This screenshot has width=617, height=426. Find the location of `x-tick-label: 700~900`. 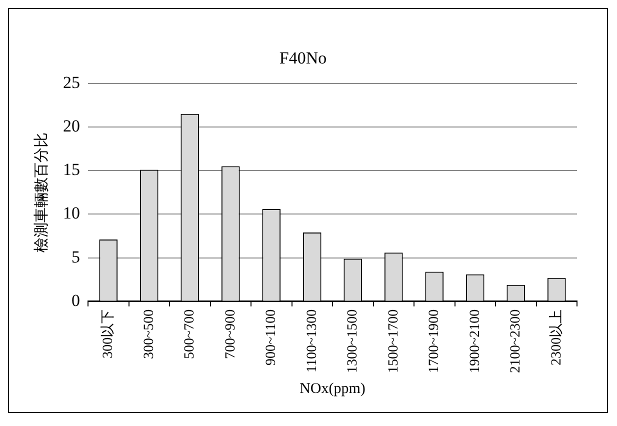

x-tick-label: 700~900 is located at coordinates (230, 334).